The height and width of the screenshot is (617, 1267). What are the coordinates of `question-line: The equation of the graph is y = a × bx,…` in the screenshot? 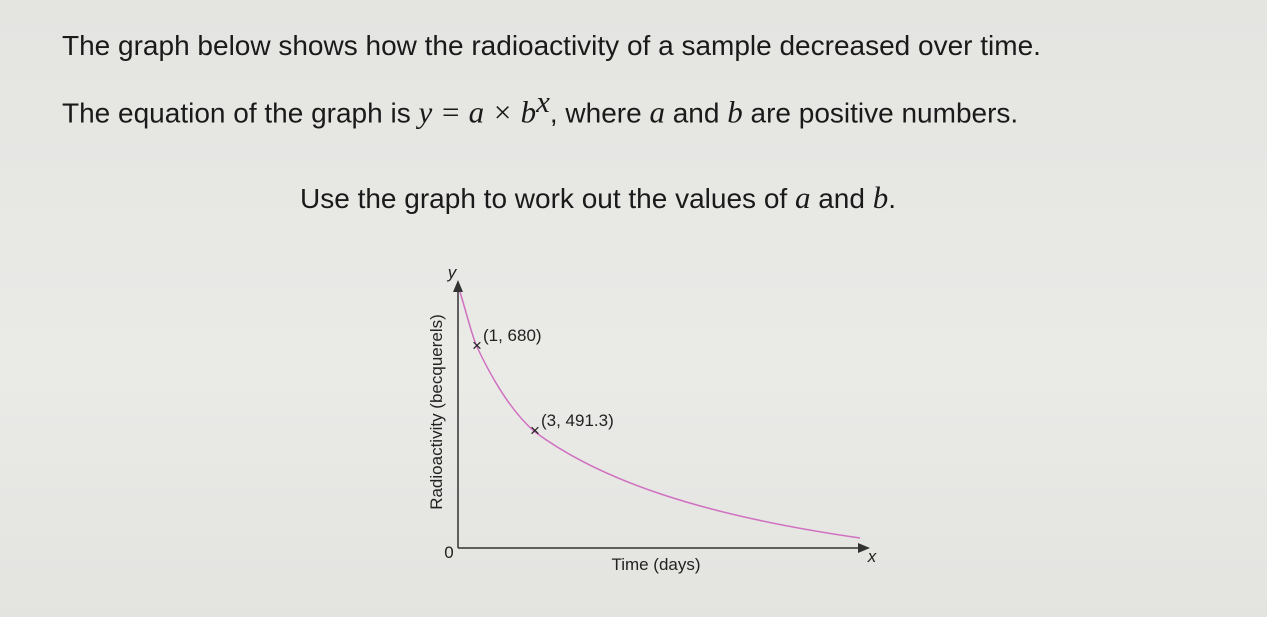 It's located at (540, 107).